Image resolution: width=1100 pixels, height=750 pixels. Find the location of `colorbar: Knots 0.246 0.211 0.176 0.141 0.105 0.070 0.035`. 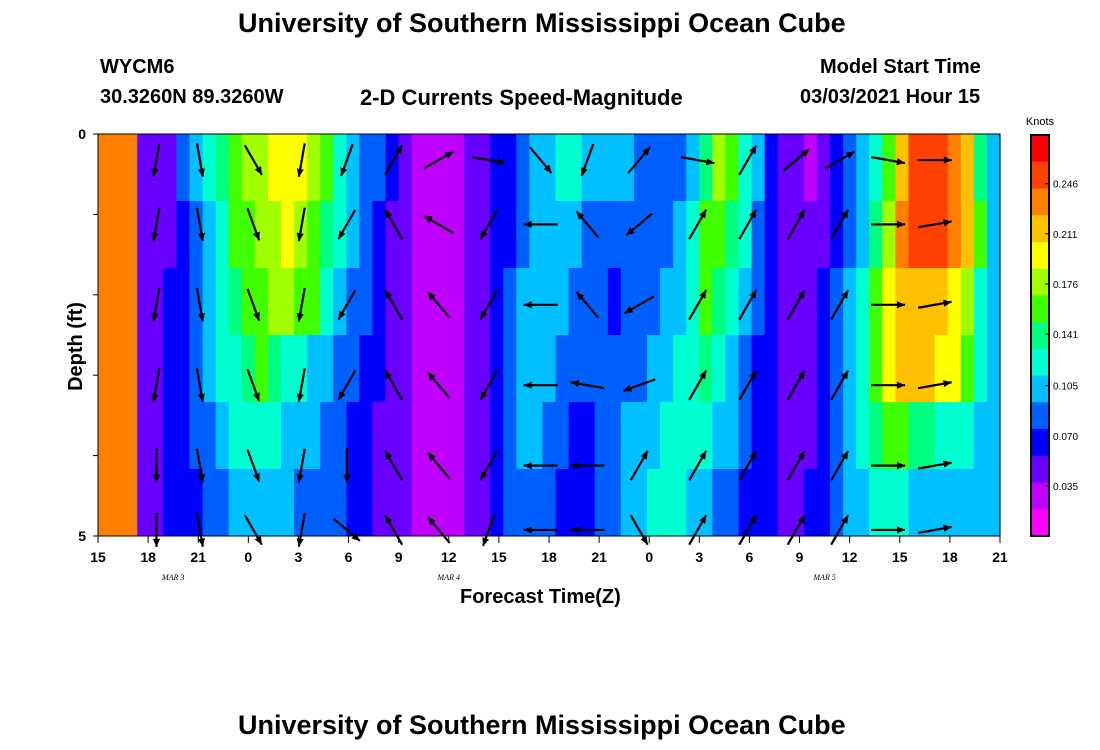

colorbar: Knots 0.246 0.211 0.176 0.141 0.105 0.070 0.035 is located at coordinates (1052, 326).